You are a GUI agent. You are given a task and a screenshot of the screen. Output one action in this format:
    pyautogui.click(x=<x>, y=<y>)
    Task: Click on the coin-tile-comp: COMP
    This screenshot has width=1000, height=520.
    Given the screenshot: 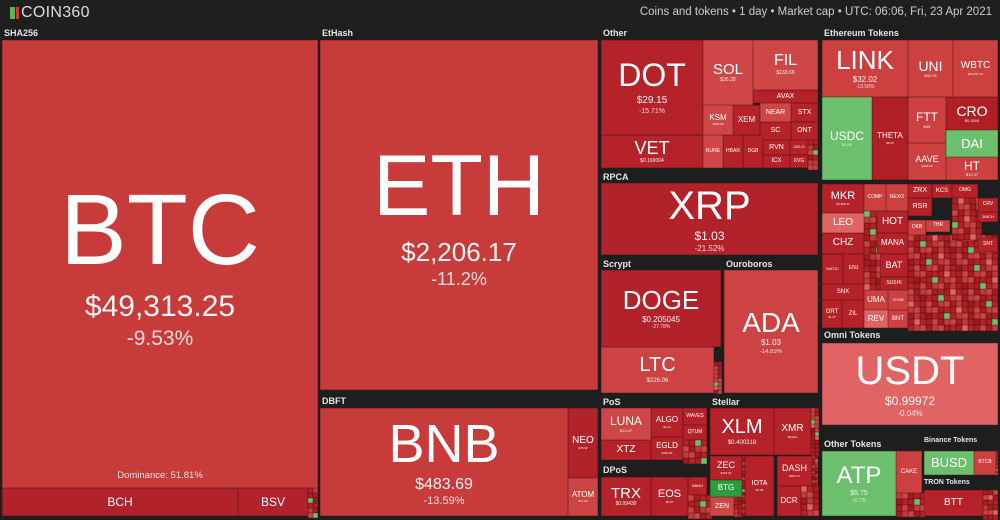 What is the action you would take?
    pyautogui.click(x=875, y=197)
    